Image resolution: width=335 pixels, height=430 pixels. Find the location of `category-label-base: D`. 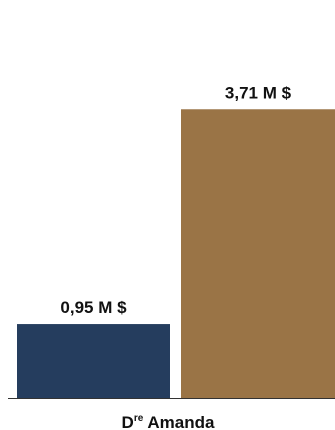

category-label-base: D is located at coordinates (128, 421).